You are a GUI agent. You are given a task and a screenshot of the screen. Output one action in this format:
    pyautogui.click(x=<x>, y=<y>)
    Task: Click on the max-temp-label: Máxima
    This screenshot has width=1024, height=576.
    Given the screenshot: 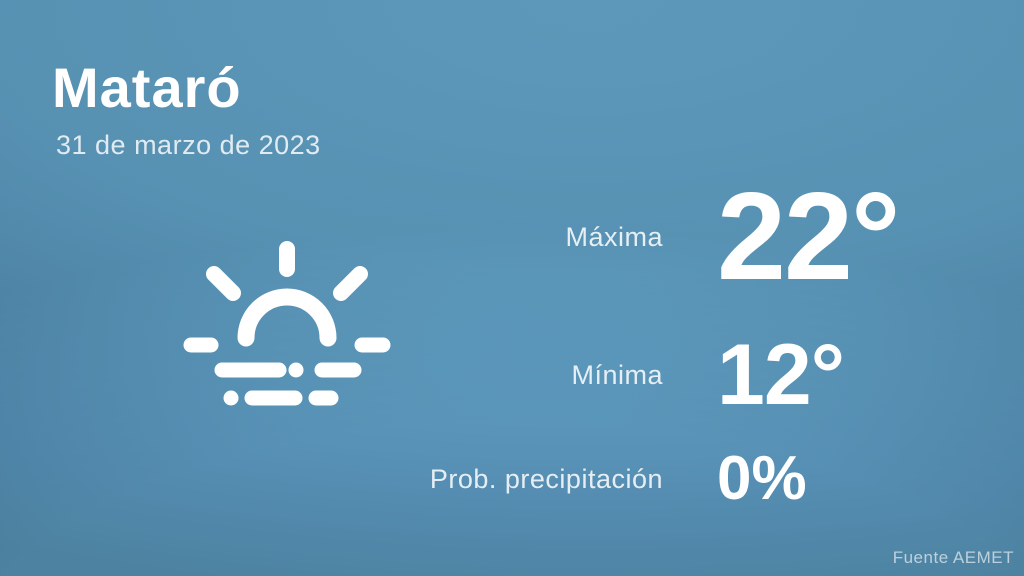 What is the action you would take?
    pyautogui.click(x=614, y=236)
    